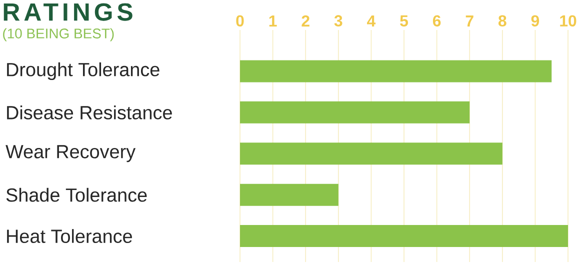 The image size is (582, 264). What do you see at coordinates (240, 20) in the screenshot?
I see `x-tick-label: 0` at bounding box center [240, 20].